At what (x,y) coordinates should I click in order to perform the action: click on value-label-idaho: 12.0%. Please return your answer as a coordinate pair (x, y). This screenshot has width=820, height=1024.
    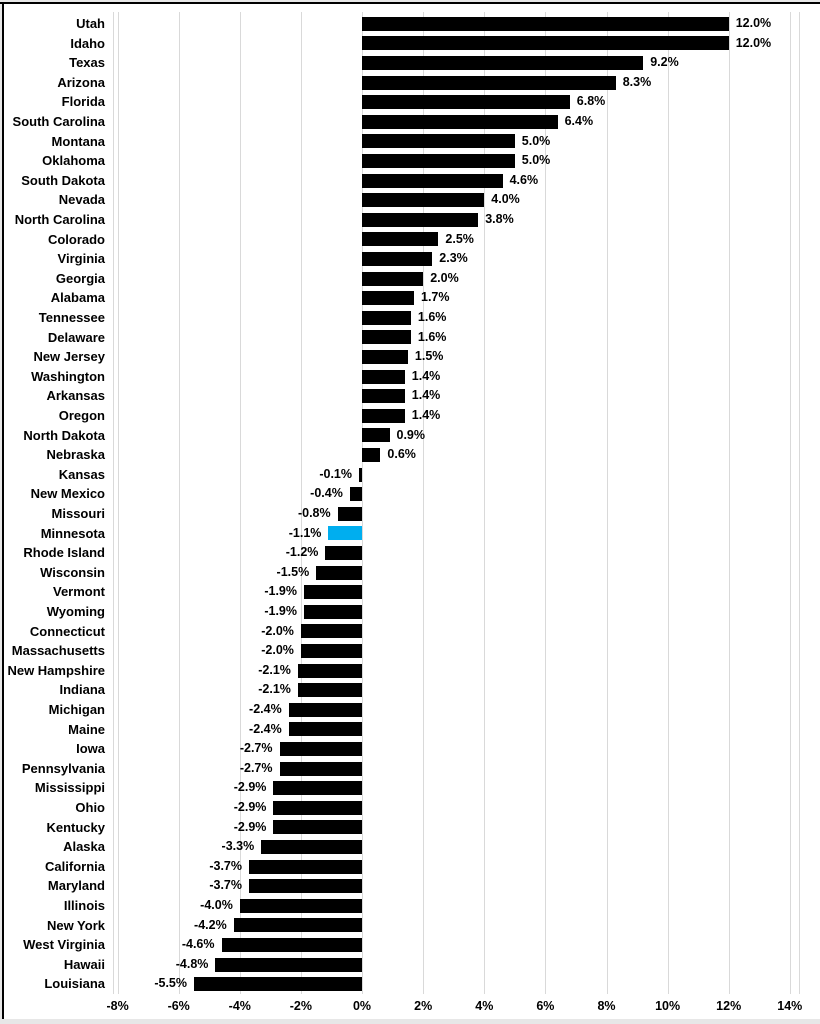
    Looking at the image, I should click on (753, 42).